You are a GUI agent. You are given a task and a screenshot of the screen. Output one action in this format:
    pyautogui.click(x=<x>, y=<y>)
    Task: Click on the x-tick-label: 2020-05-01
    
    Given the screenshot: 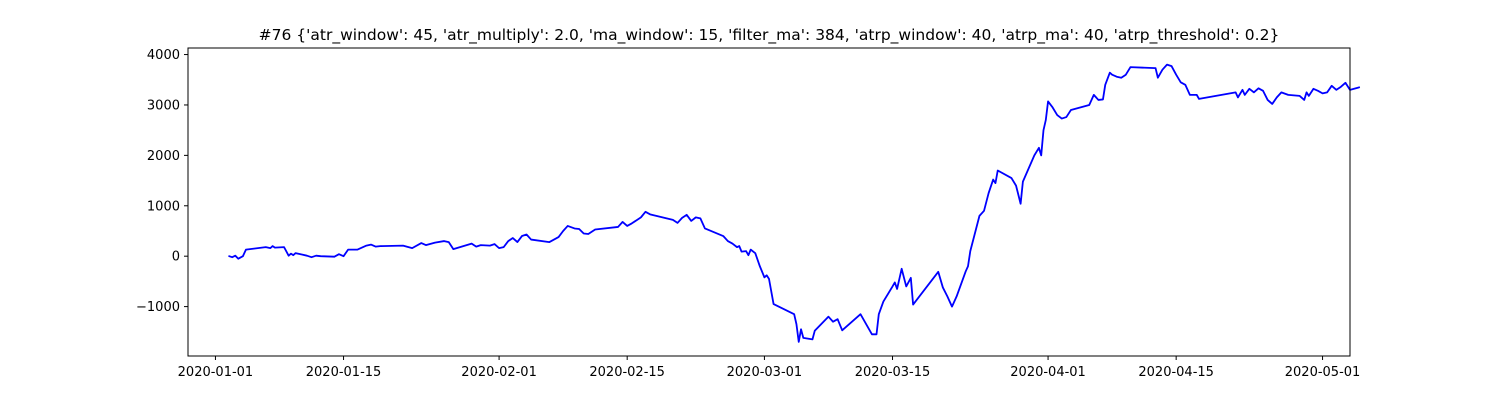 What is the action you would take?
    pyautogui.click(x=1323, y=372)
    